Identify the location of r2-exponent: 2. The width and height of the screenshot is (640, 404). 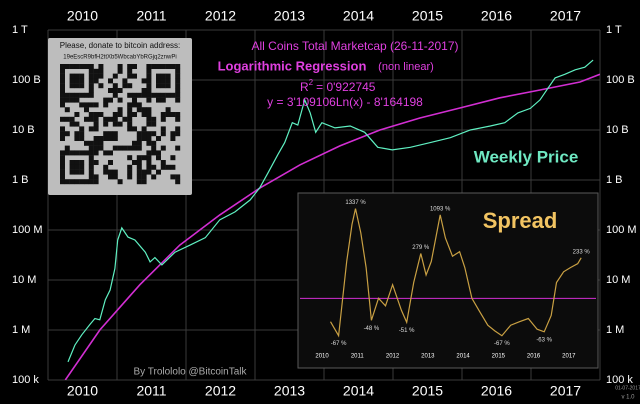
(311, 82).